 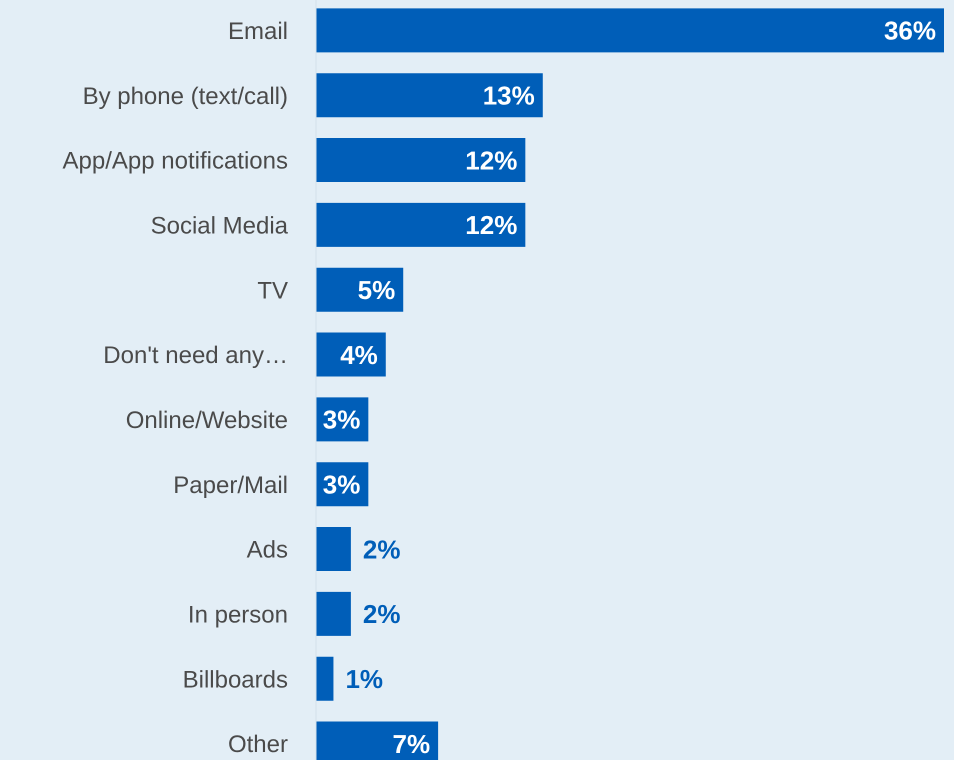 I want to click on y-tick-label: In person, so click(x=238, y=614).